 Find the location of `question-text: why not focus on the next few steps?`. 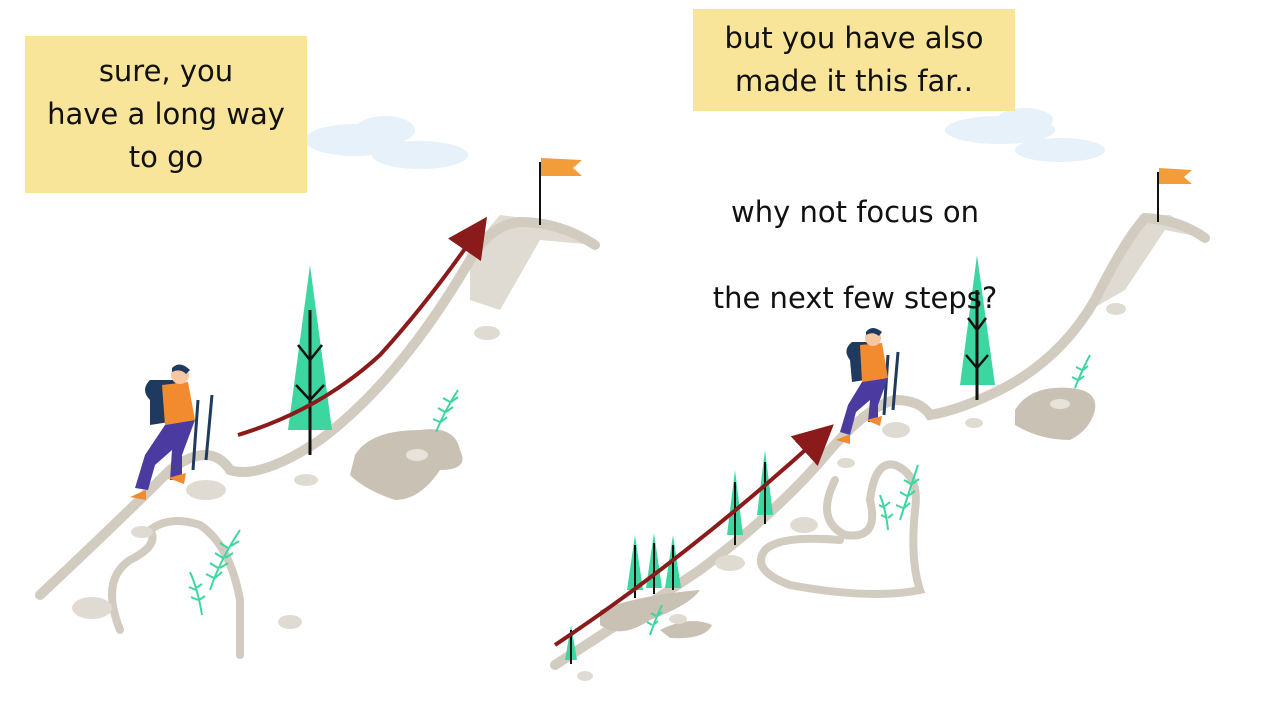

question-text: why not focus on the next few steps? is located at coordinates (855, 255).